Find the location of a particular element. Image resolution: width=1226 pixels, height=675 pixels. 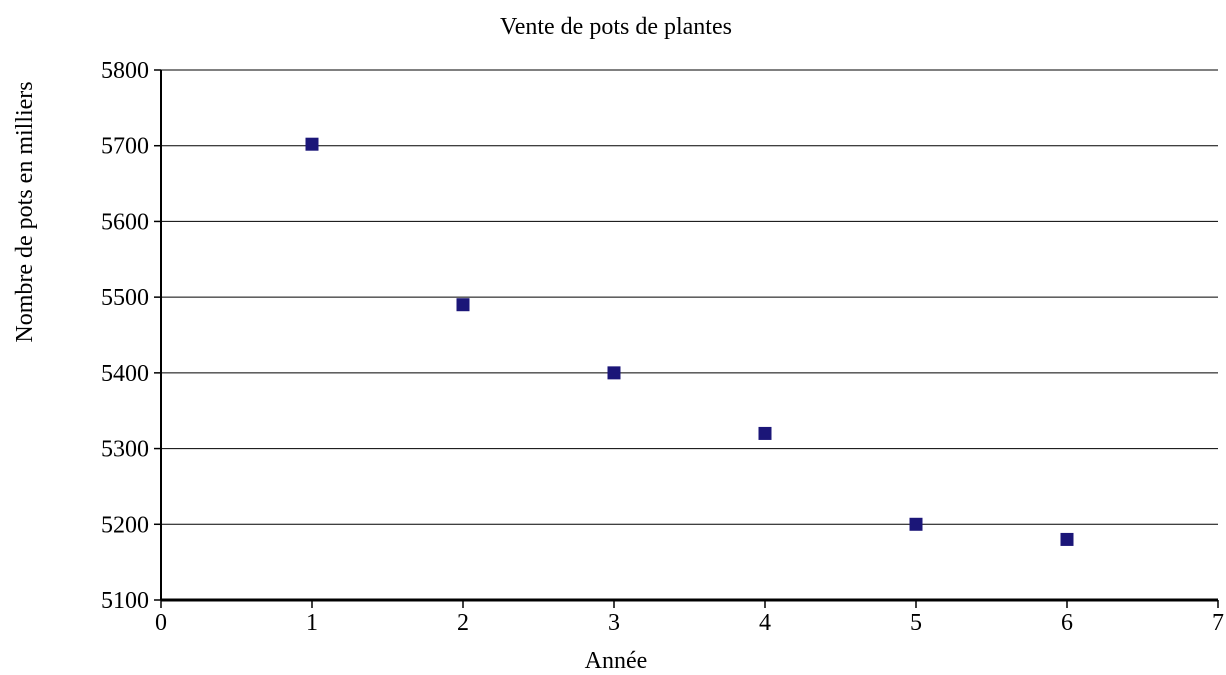

y-tick-label-5700: 5700 is located at coordinates (125, 147).